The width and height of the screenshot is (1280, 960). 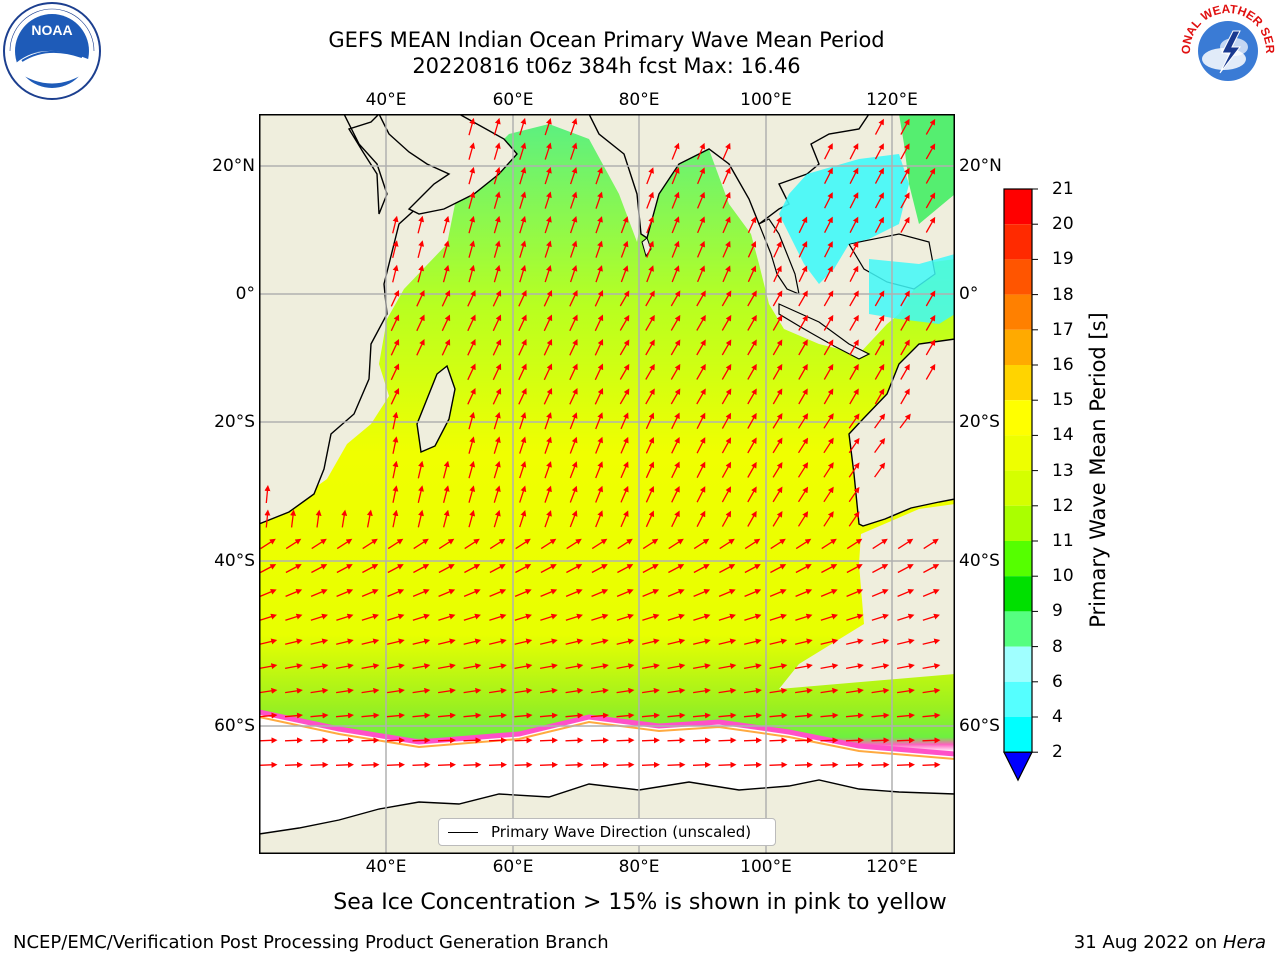 I want to click on colorbar-level-label: 19, so click(x=1063, y=259).